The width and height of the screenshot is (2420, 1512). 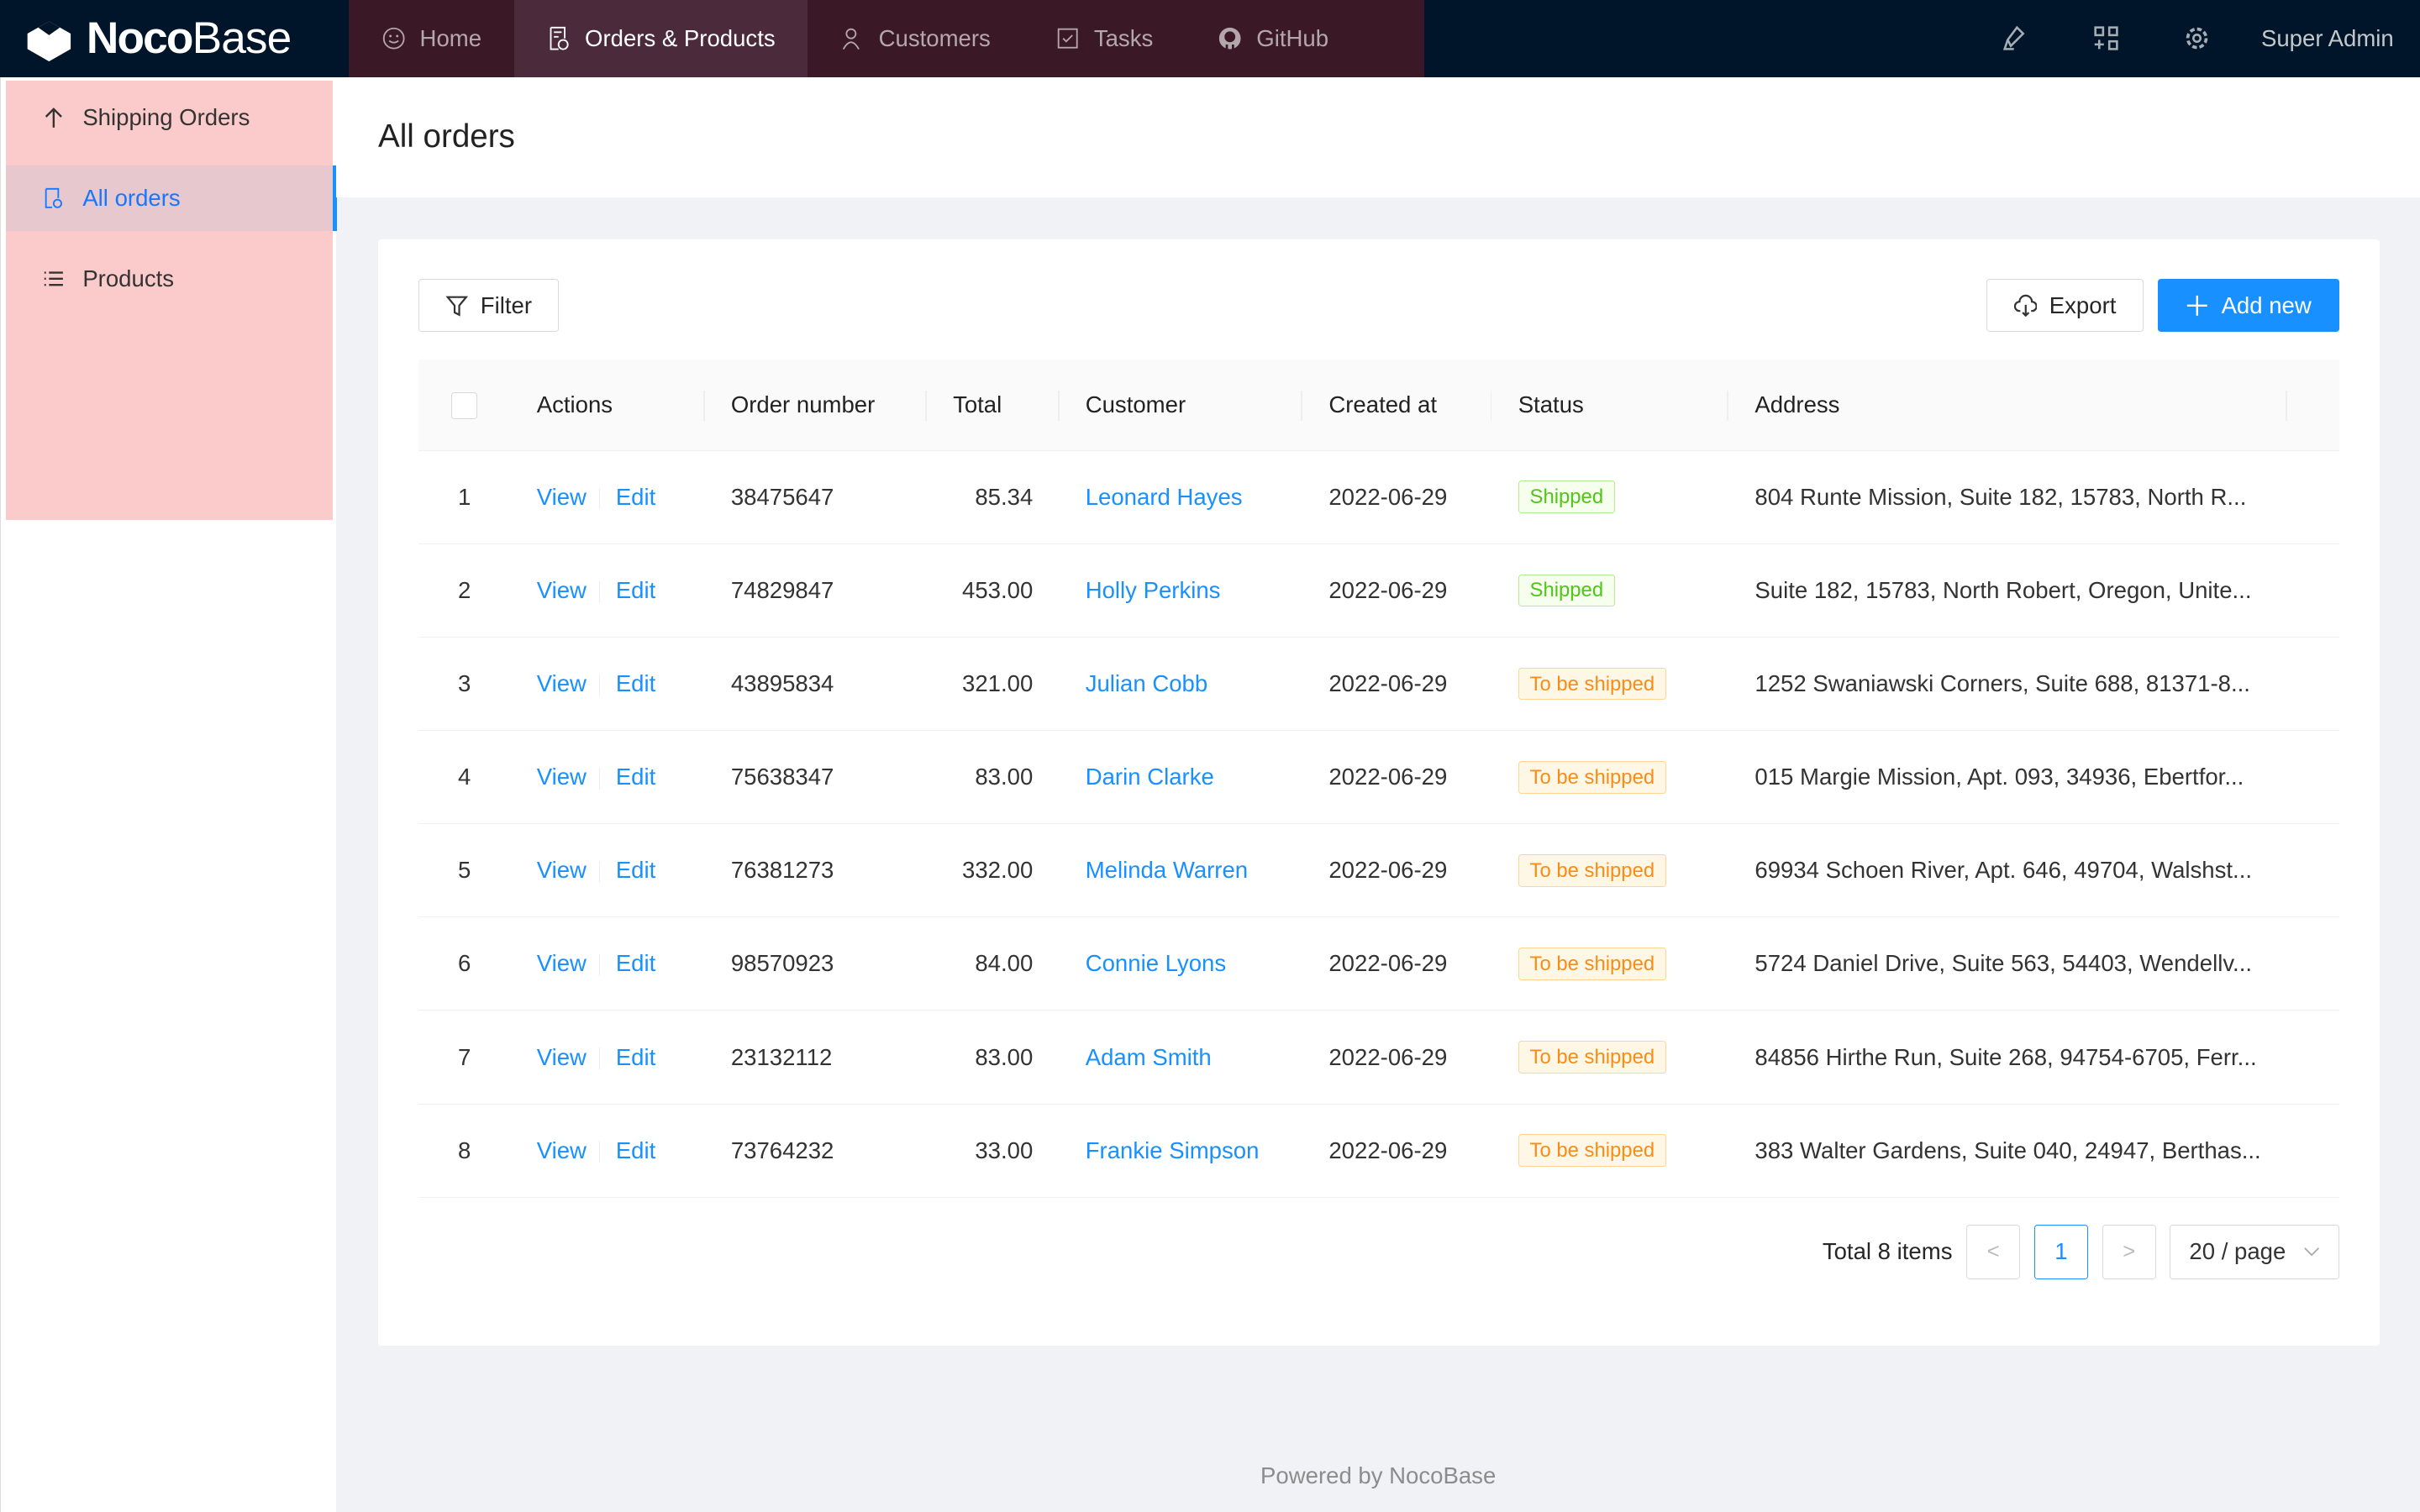 What do you see at coordinates (465, 497) in the screenshot?
I see `row-index: 1` at bounding box center [465, 497].